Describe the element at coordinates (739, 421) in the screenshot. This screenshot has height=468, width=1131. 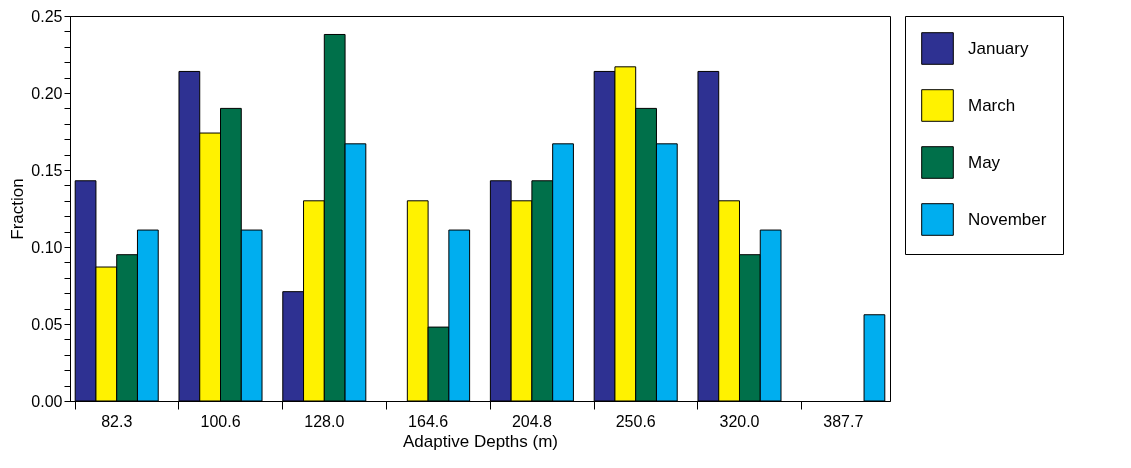
I see `x-tick-label: 320.0` at that location.